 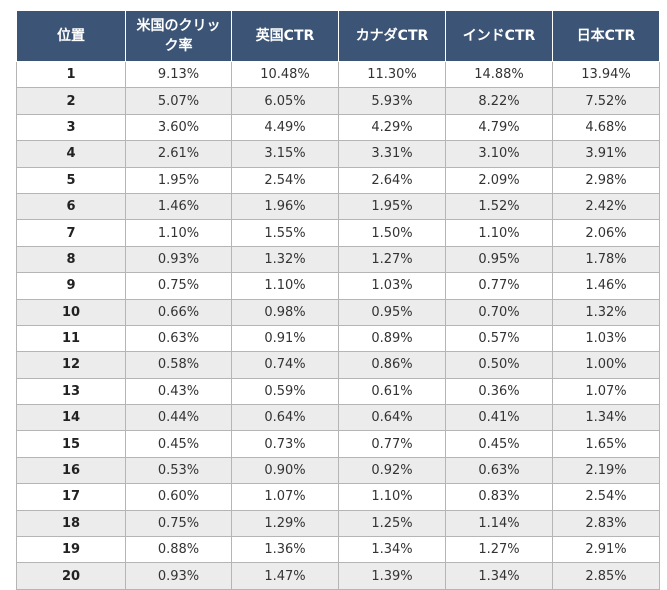 I want to click on cell-us-ctr: 1.95%, so click(x=178, y=180).